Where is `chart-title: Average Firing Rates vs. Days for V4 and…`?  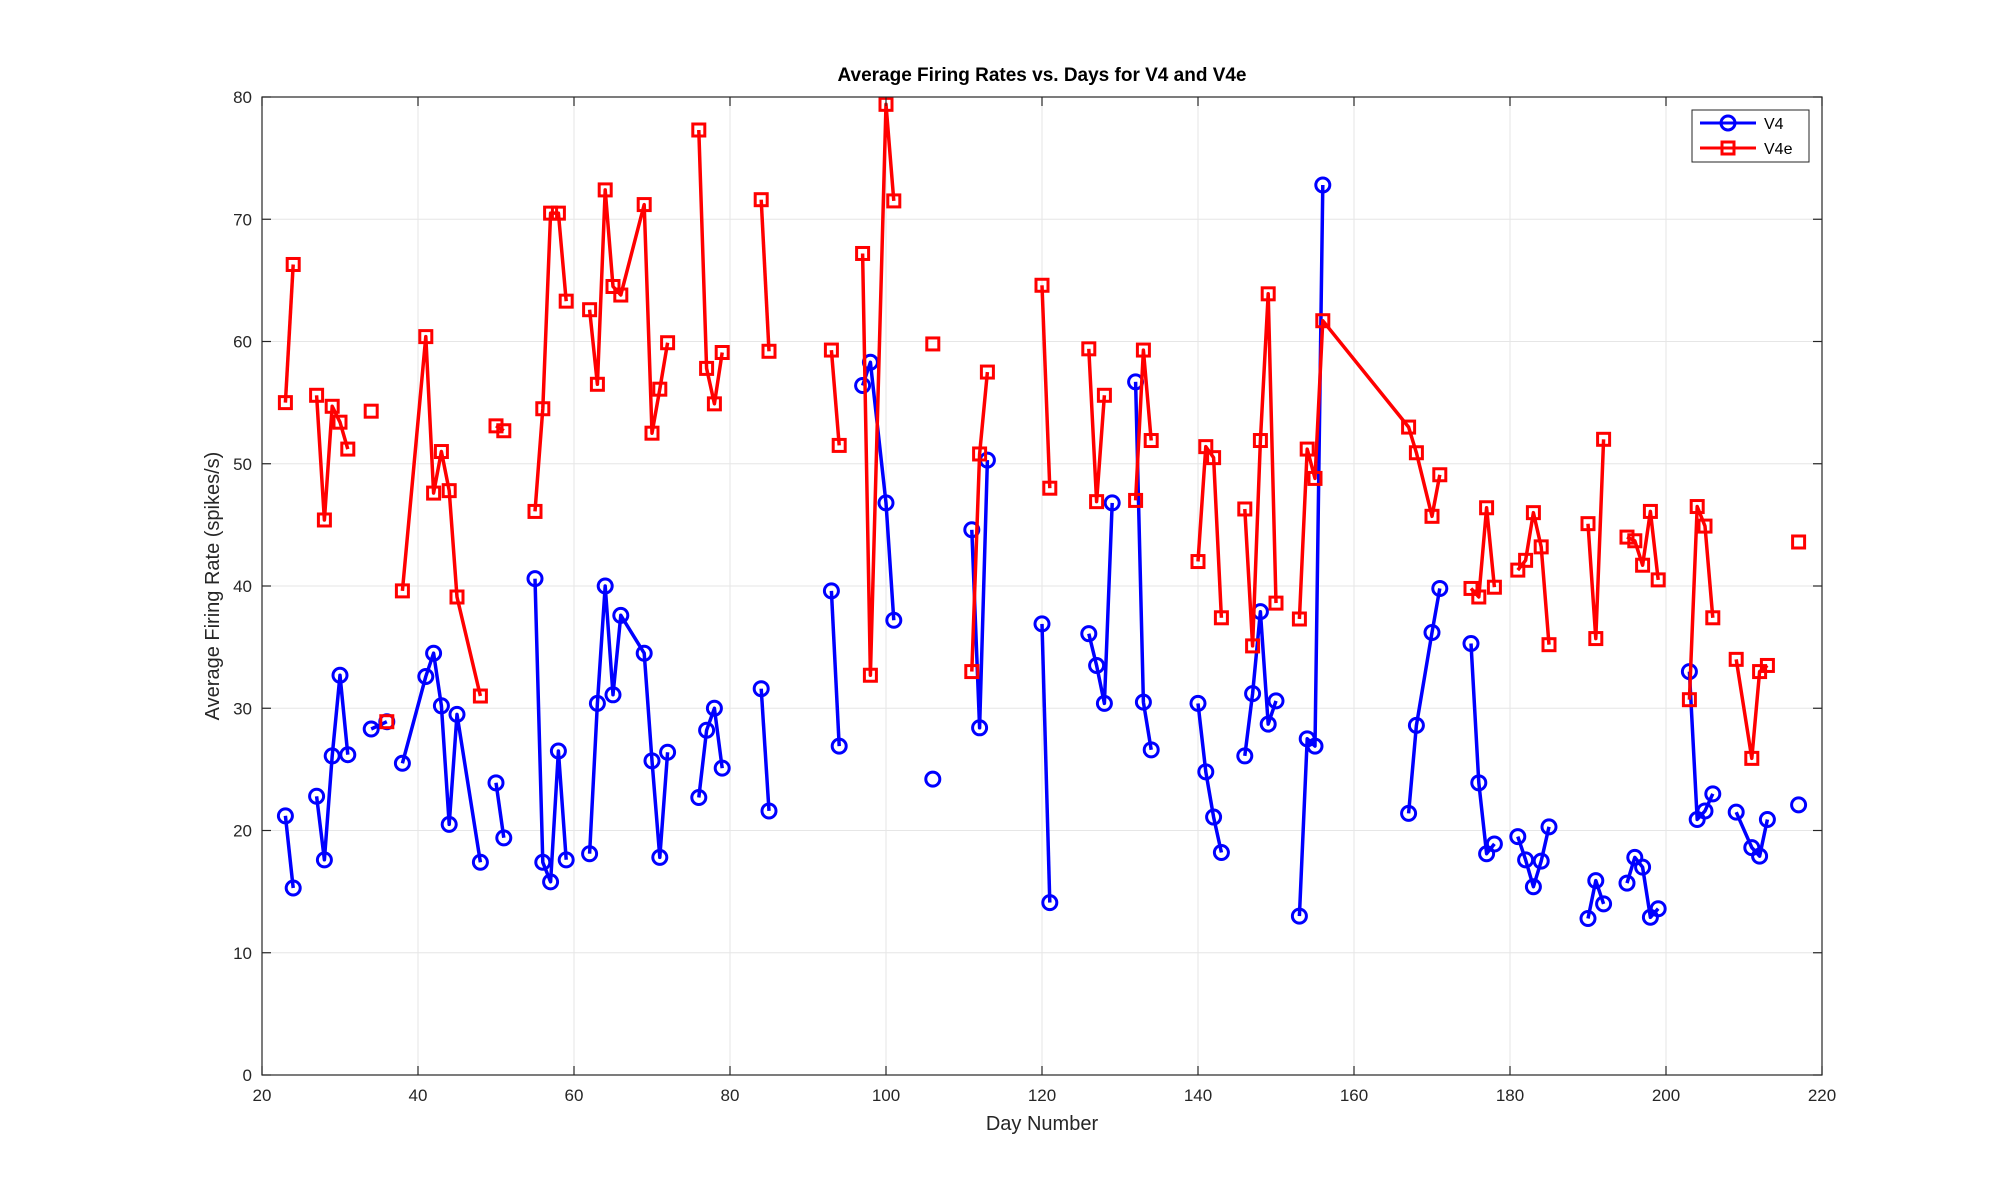 chart-title: Average Firing Rates vs. Days for V4 and… is located at coordinates (1041, 75).